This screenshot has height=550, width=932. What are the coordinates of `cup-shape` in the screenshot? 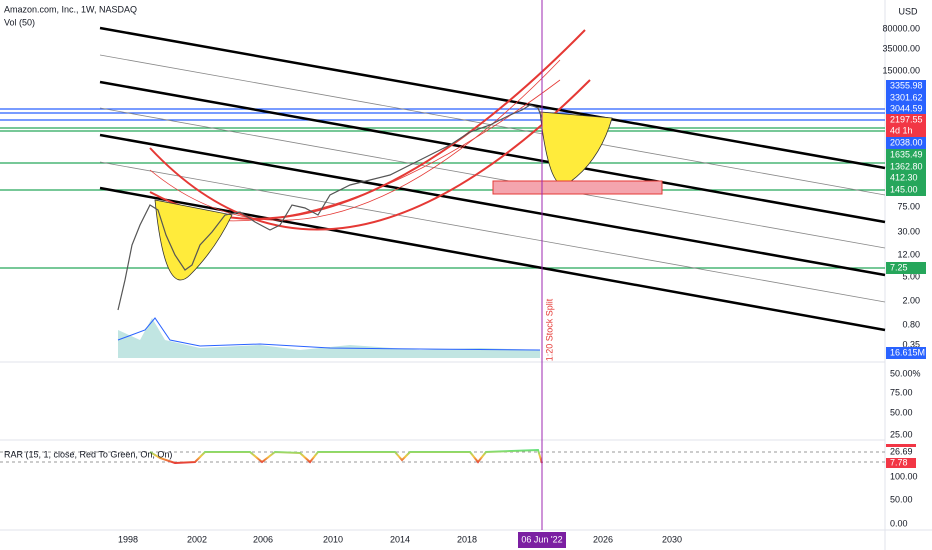 It's located at (193, 240).